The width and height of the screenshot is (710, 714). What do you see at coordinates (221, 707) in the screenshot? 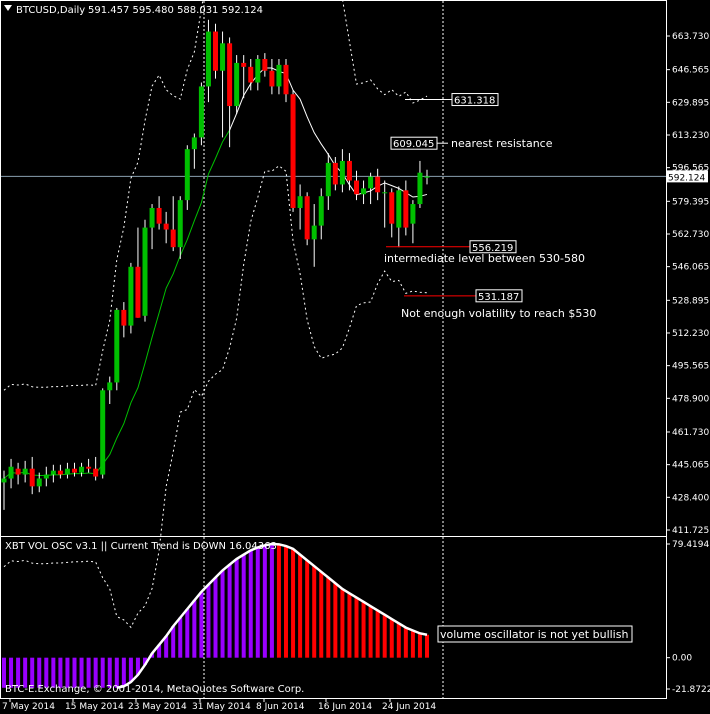
I see `date-tick-label: 31 May 2014` at bounding box center [221, 707].